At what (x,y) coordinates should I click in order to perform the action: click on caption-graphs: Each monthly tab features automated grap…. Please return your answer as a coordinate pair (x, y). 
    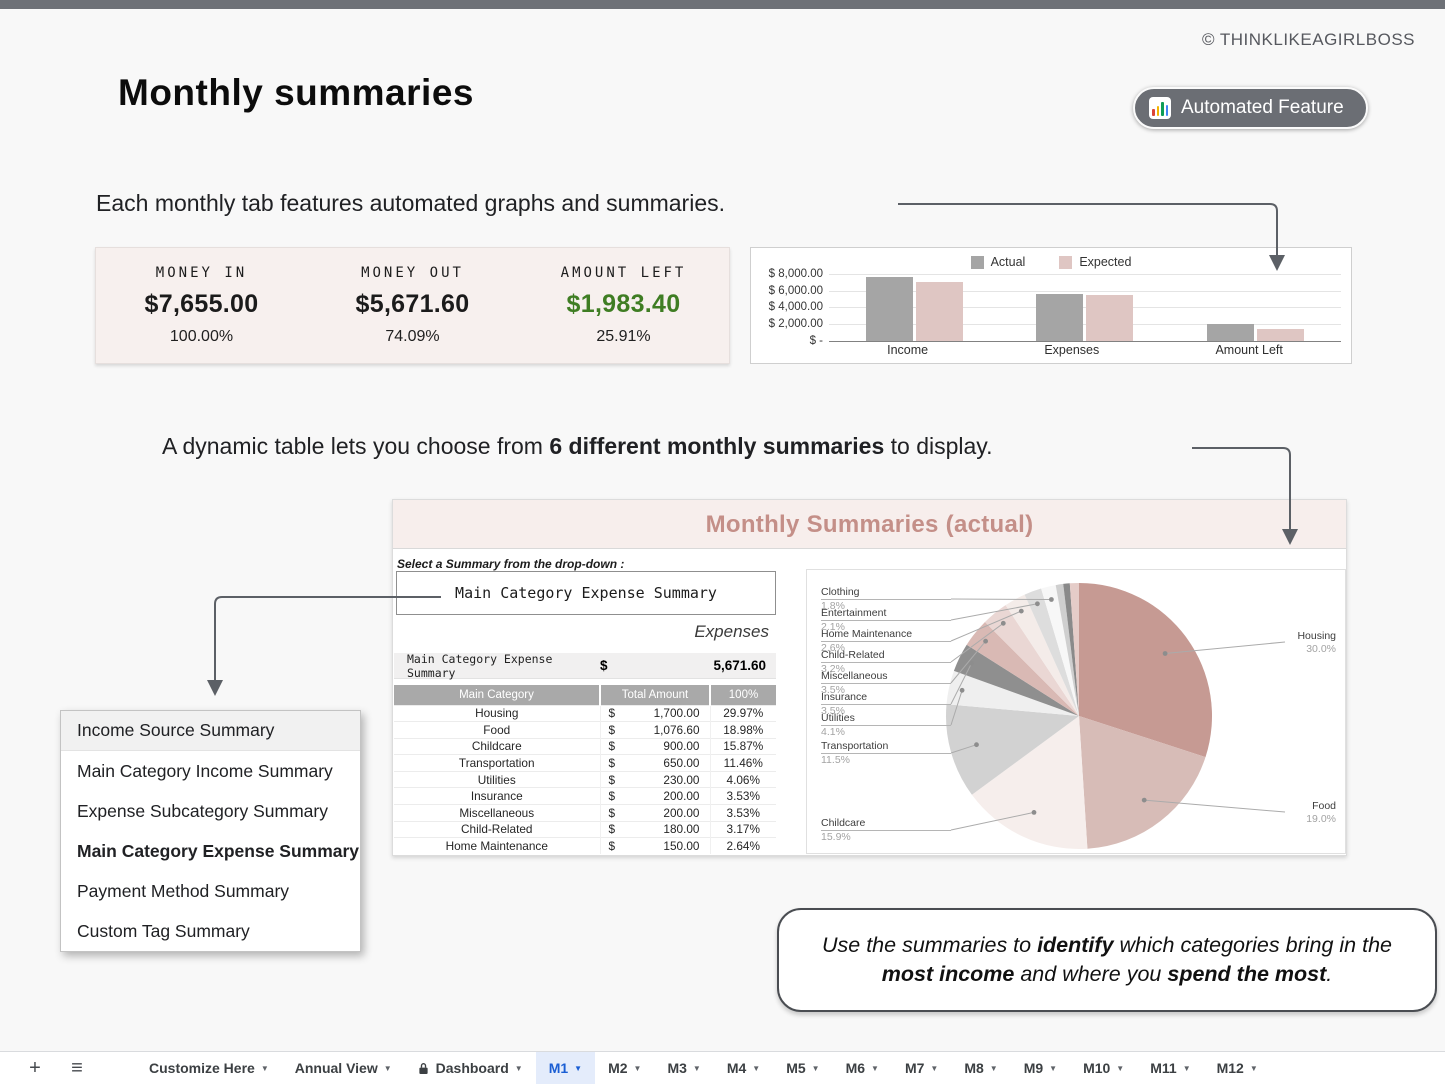
    Looking at the image, I should click on (411, 203).